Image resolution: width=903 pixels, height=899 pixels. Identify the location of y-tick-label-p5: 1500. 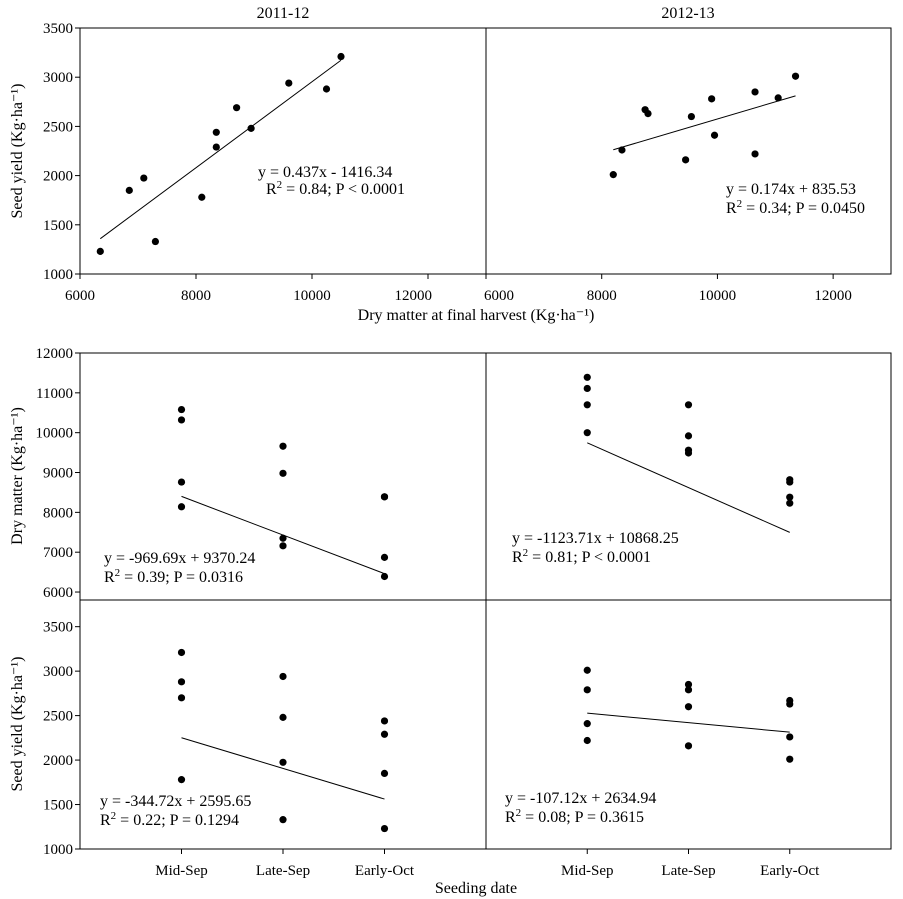
(58, 806).